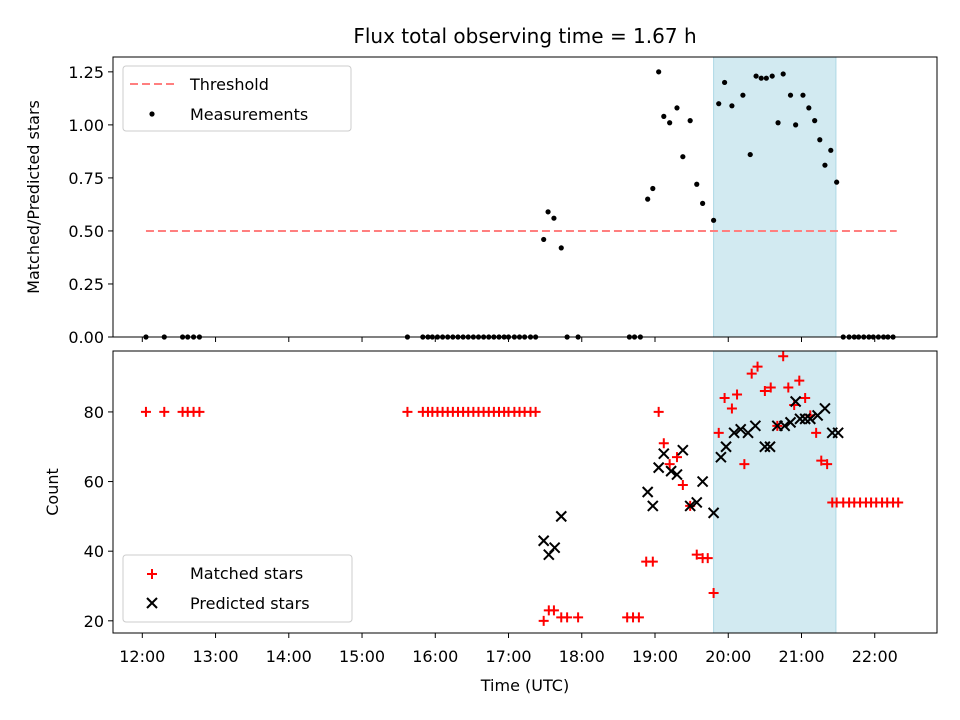 This screenshot has width=960, height=720. What do you see at coordinates (152, 603) in the screenshot?
I see `legend-predicted-swatch` at bounding box center [152, 603].